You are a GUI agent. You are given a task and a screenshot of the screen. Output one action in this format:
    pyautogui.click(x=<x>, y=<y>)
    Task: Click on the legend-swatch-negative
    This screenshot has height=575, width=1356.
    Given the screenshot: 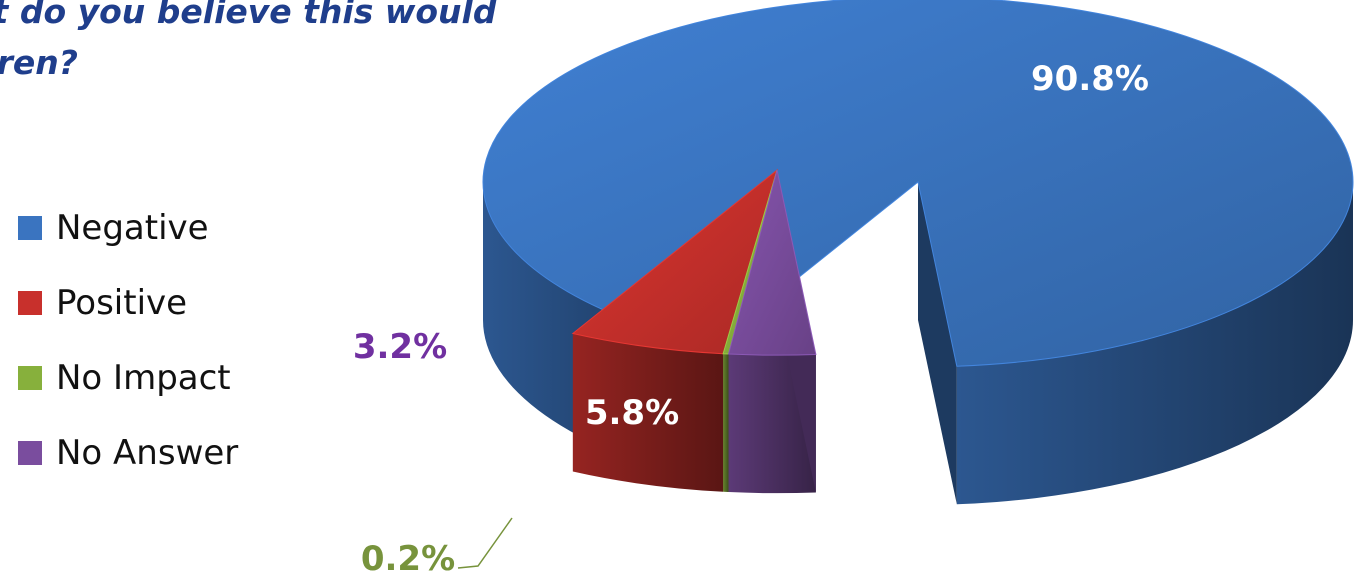 What is the action you would take?
    pyautogui.click(x=30, y=227)
    